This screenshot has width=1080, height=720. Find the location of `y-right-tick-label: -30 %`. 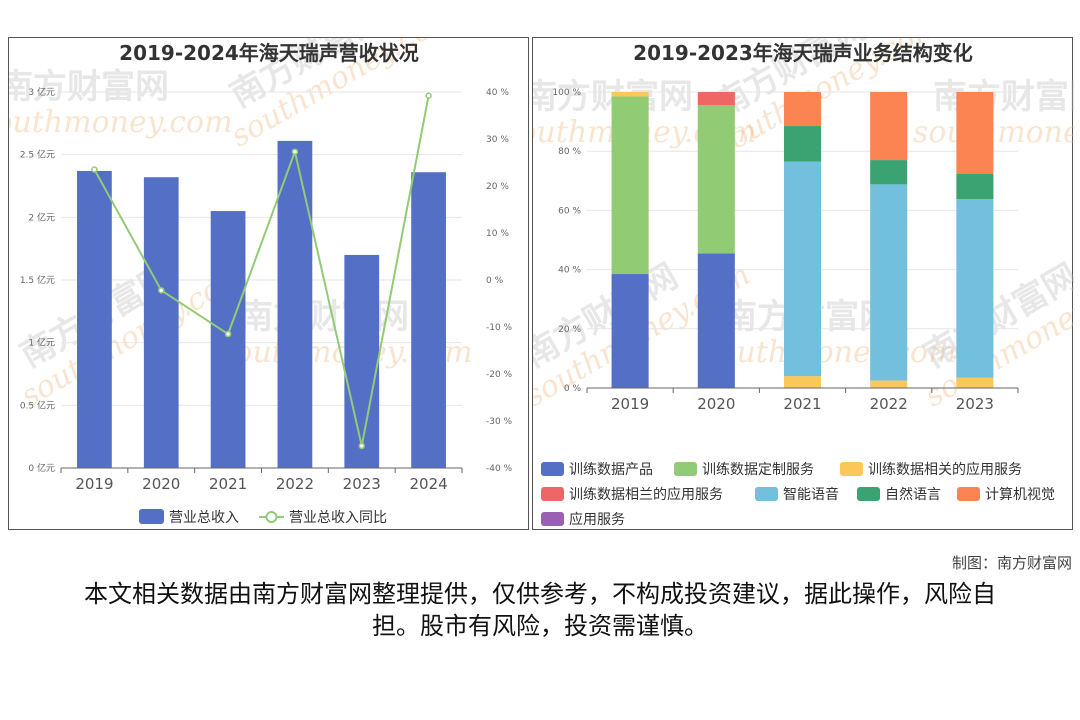

y-right-tick-label: -30 % is located at coordinates (499, 422).